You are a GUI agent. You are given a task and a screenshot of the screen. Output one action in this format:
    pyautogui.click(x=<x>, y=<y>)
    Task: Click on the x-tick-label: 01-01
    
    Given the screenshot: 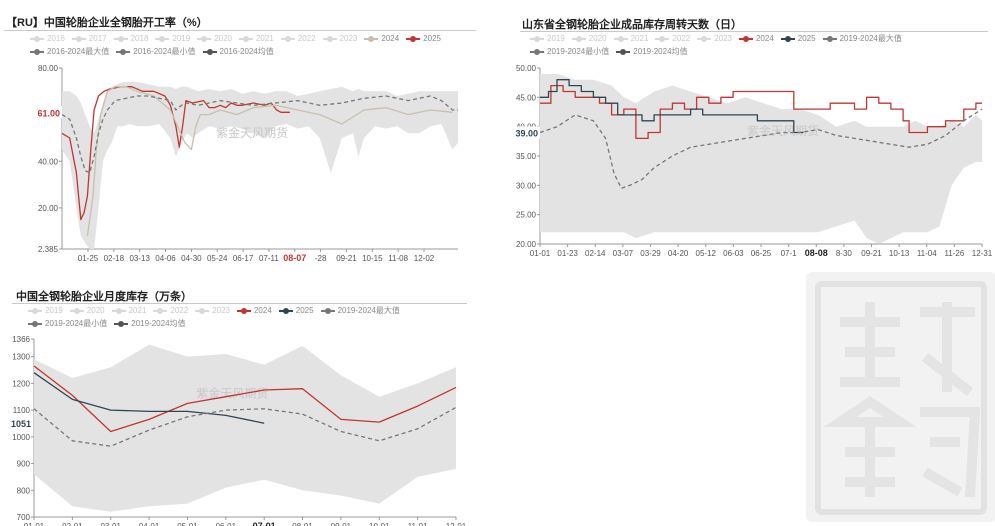 What is the action you would take?
    pyautogui.click(x=34, y=524)
    